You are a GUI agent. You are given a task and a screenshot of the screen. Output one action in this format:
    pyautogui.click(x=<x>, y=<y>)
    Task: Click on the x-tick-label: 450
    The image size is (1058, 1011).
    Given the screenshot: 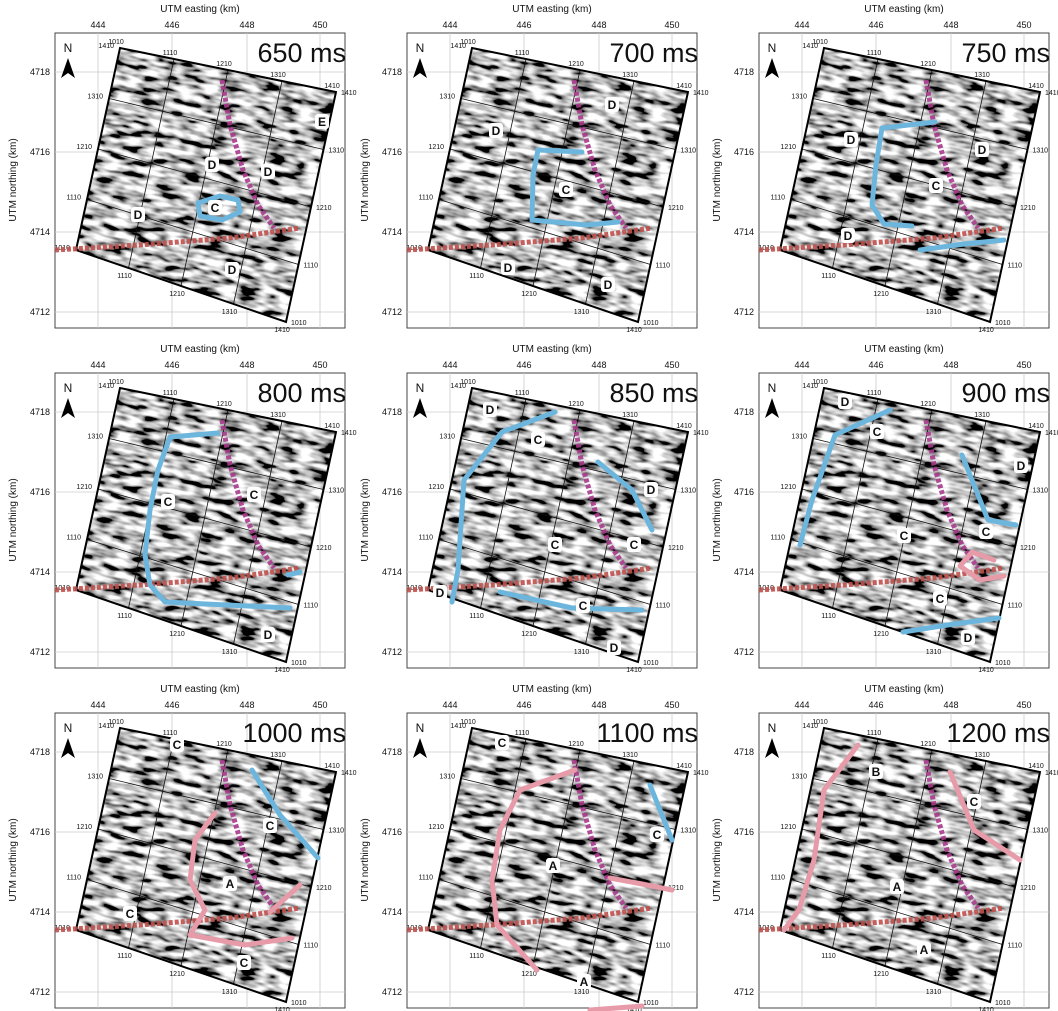 What is the action you would take?
    pyautogui.click(x=319, y=25)
    